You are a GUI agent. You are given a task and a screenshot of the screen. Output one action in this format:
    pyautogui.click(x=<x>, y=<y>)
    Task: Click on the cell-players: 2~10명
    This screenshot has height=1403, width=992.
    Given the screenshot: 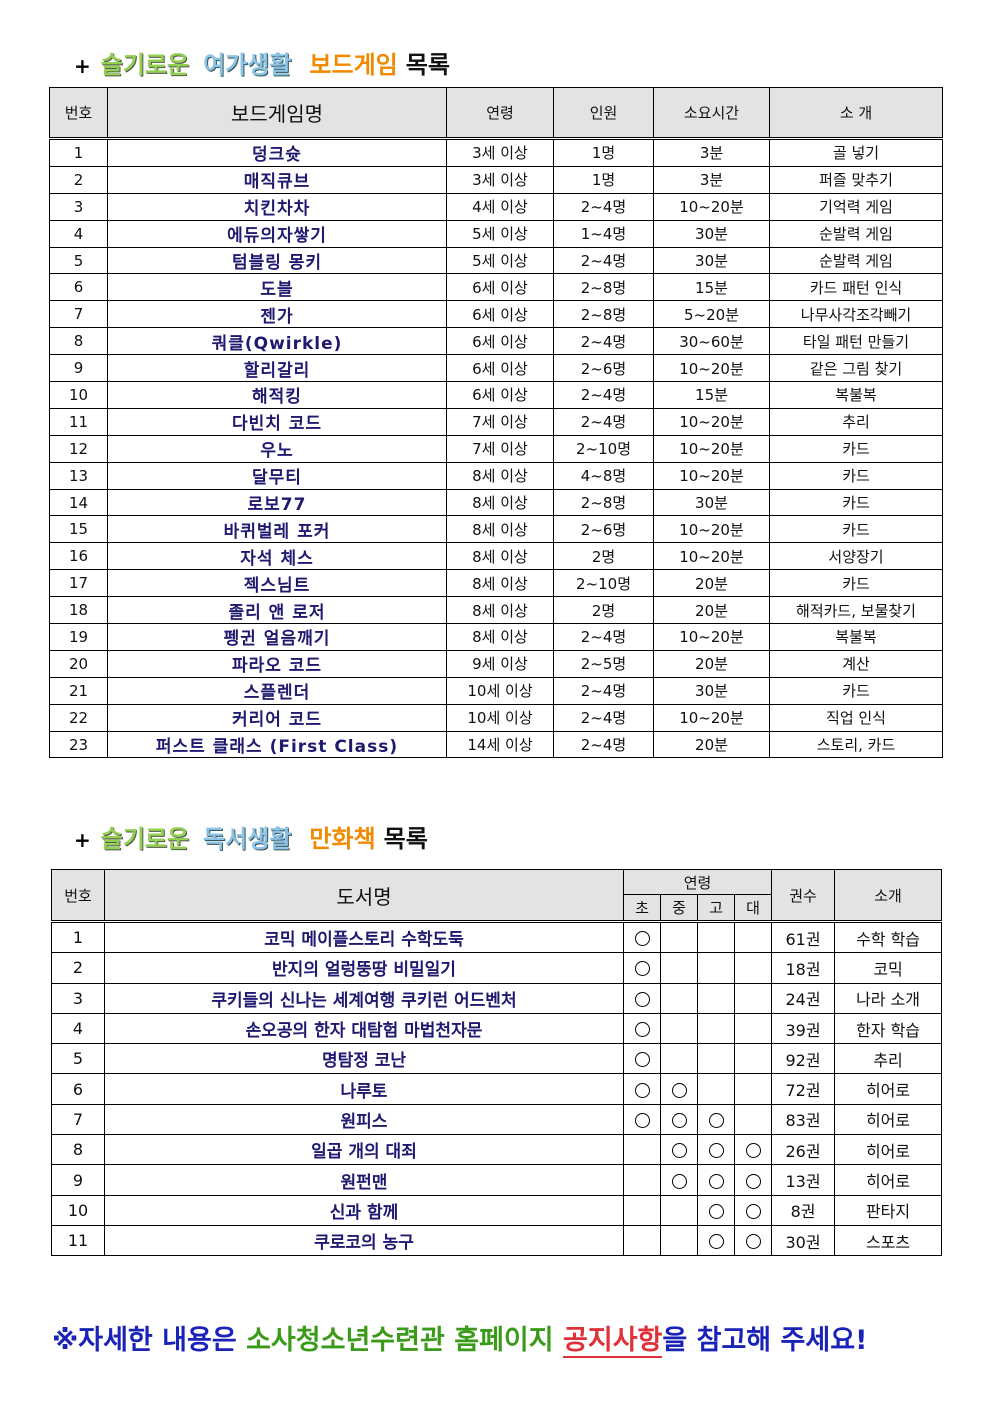 What is the action you would take?
    pyautogui.click(x=603, y=448)
    